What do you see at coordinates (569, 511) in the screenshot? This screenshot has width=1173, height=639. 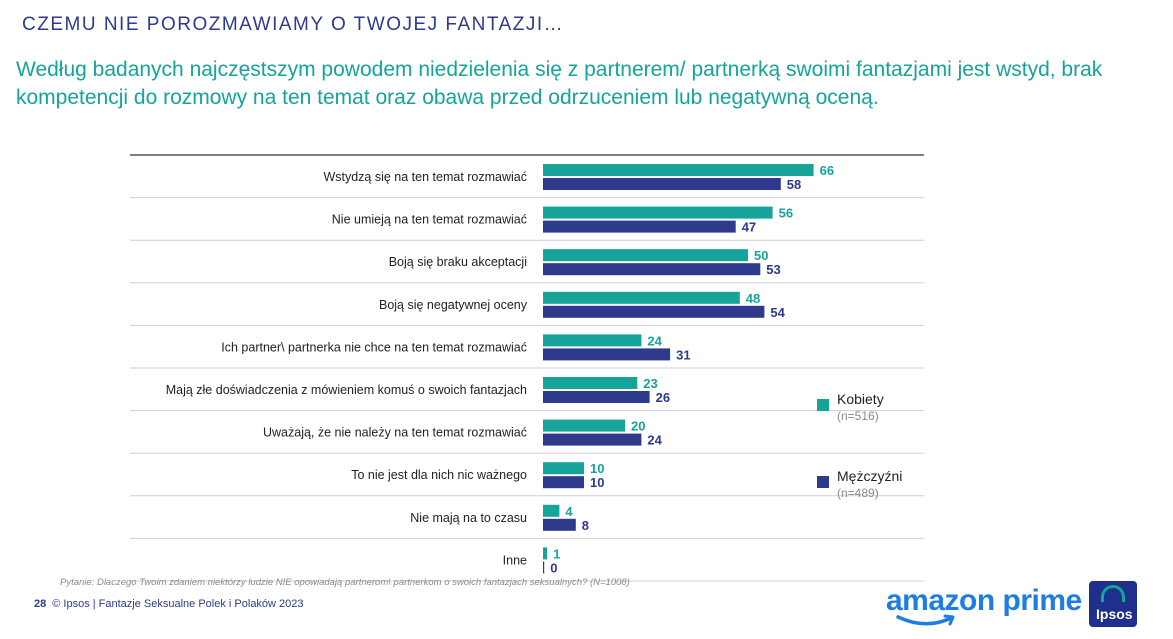 I see `data-label-kobiety: 4` at bounding box center [569, 511].